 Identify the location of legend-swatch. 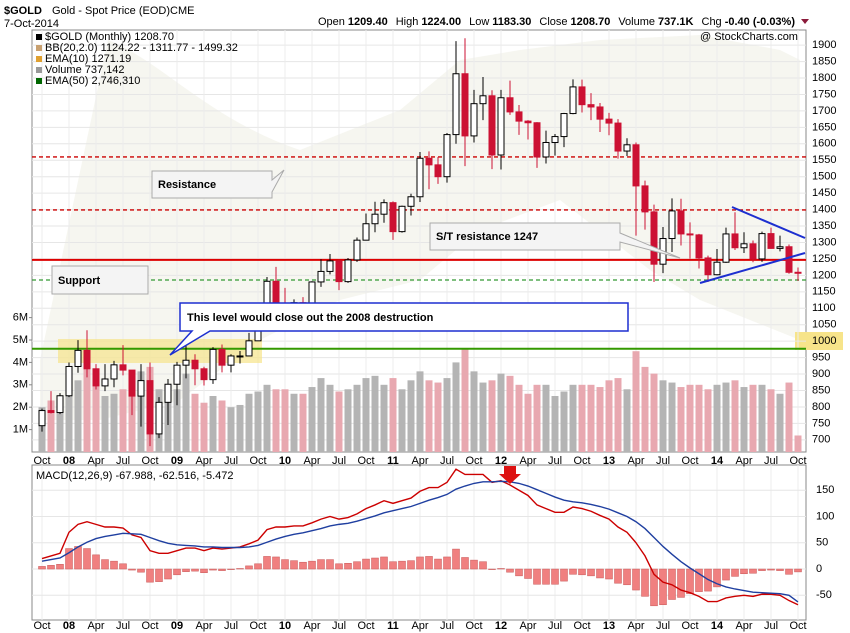
(39, 37).